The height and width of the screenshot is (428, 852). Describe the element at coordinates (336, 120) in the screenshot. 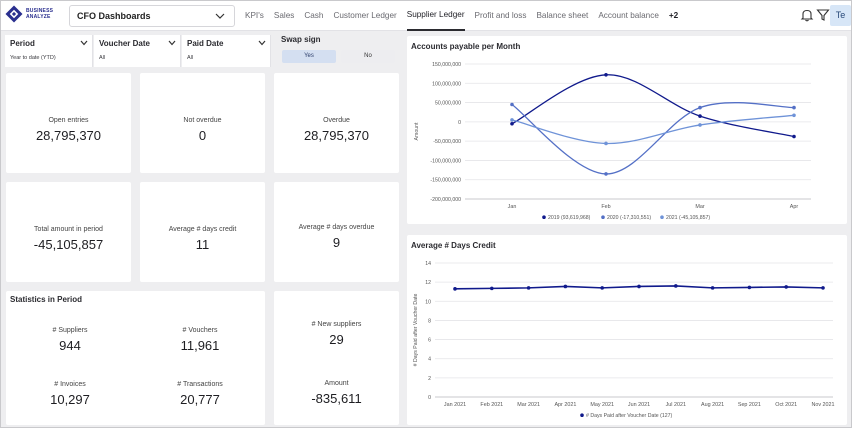

I see `kpi-label: Overdue` at that location.